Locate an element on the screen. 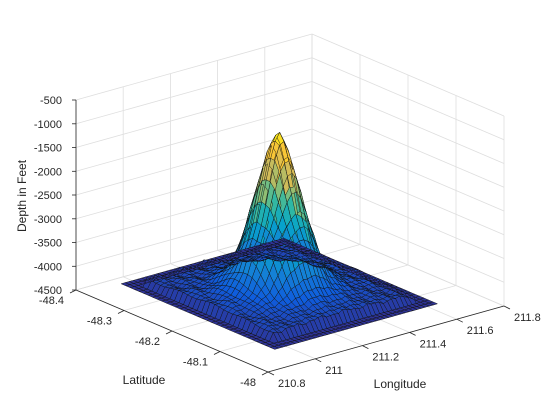 Image resolution: width=560 pixels, height=420 pixels. longitude-tick-label: 211.6 is located at coordinates (480, 331).